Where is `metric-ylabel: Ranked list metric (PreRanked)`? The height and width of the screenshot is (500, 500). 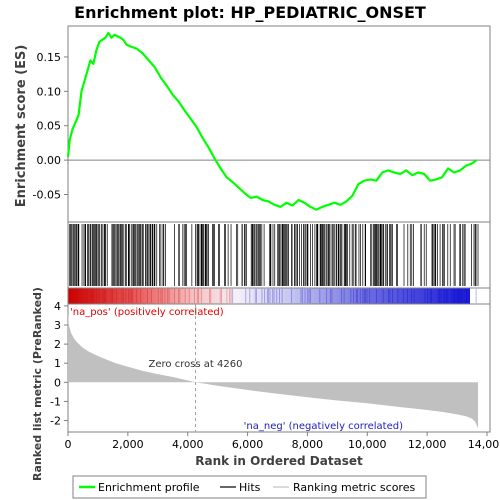 metric-ylabel: Ranked list metric (PreRanked) is located at coordinates (37, 384).